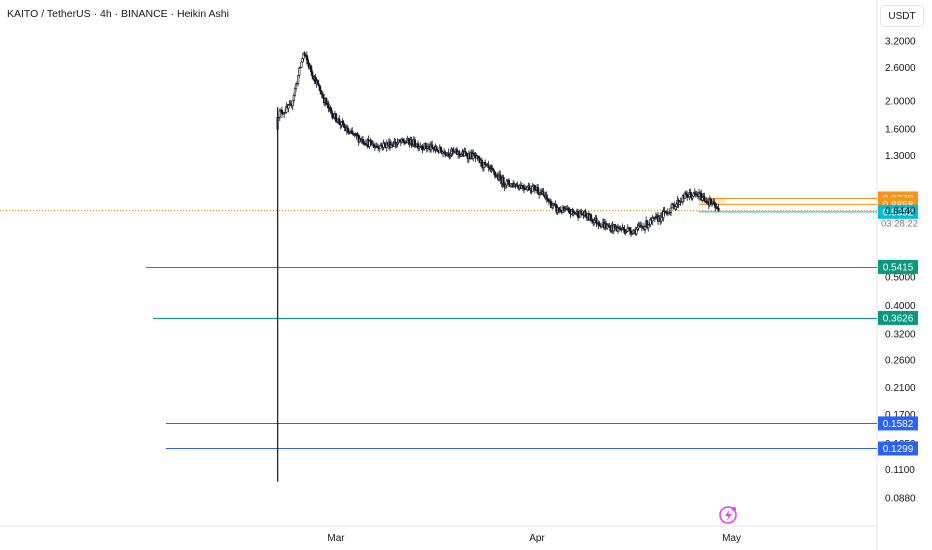  I want to click on time-axis: Mar Apr May, so click(534, 538).